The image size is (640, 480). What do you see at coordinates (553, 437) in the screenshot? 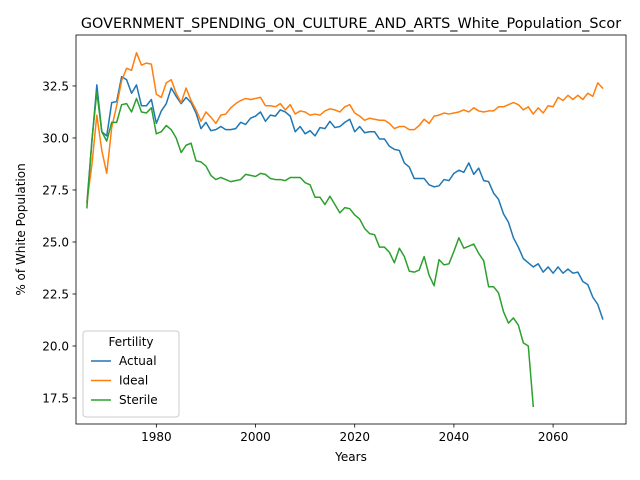
I see `x-tick-label: 2060` at bounding box center [553, 437].